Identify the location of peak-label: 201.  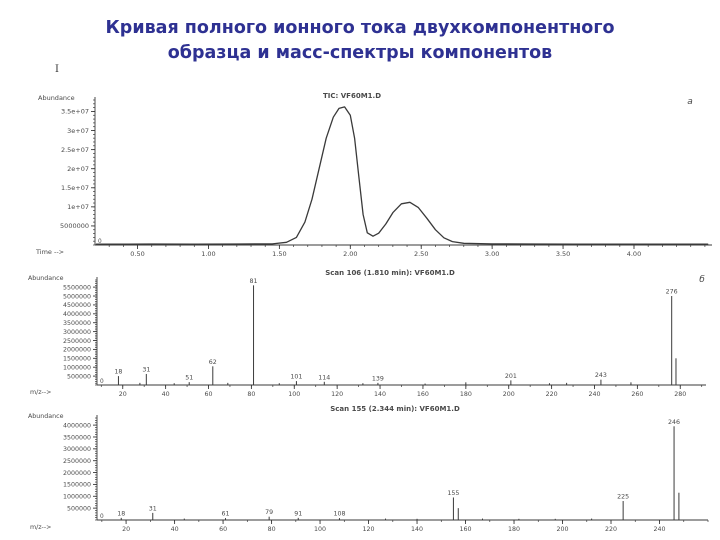
(511, 376).